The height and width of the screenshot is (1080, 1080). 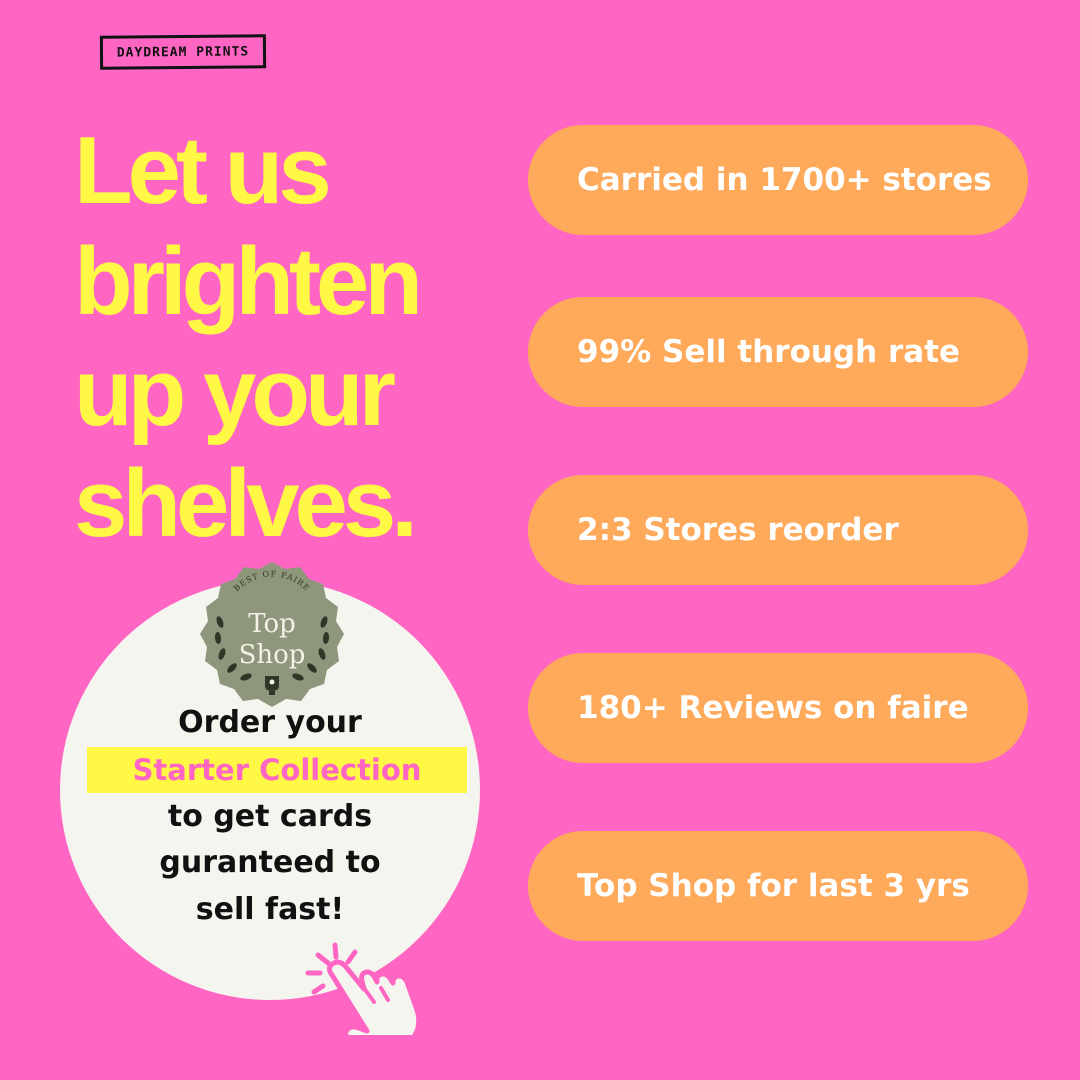 I want to click on cta-text: Order your, so click(x=270, y=722).